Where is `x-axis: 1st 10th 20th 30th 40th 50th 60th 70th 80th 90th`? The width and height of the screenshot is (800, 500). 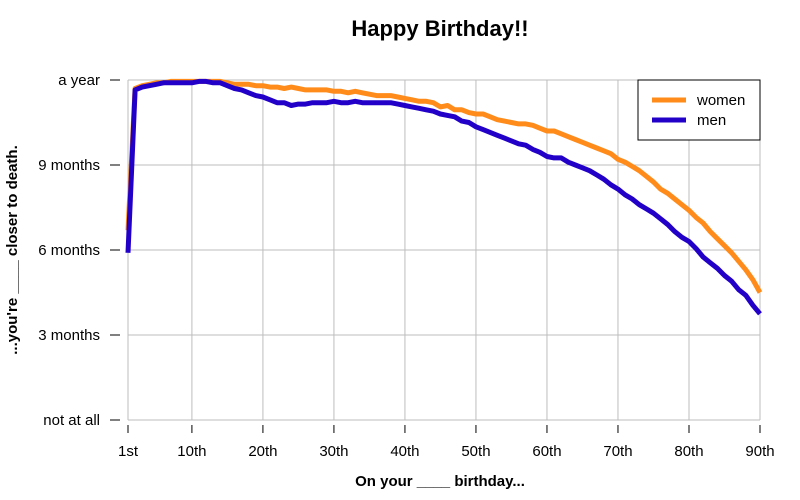 x-axis: 1st 10th 20th 30th 40th 50th 60th 70th 80th 90th is located at coordinates (446, 442).